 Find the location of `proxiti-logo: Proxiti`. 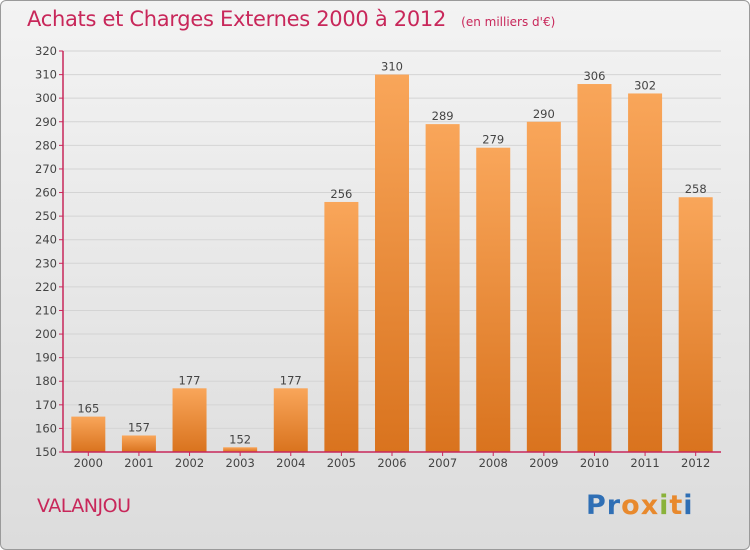

proxiti-logo: Proxiti is located at coordinates (640, 505).